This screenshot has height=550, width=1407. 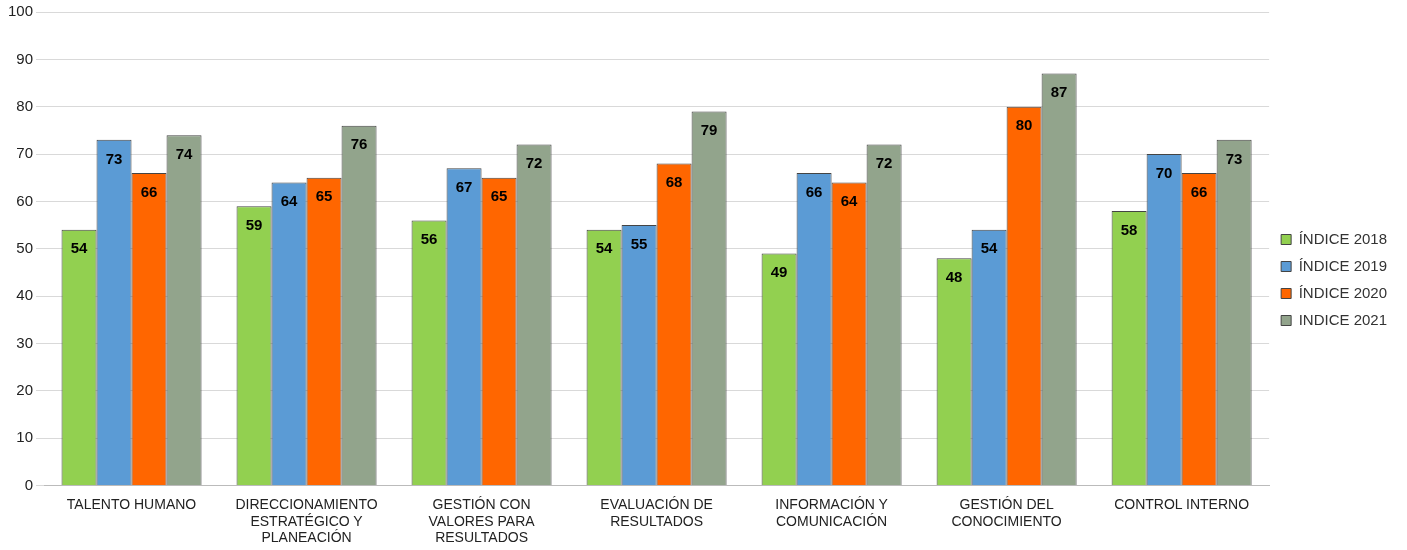 I want to click on y-tick-label: 100, so click(x=21, y=11).